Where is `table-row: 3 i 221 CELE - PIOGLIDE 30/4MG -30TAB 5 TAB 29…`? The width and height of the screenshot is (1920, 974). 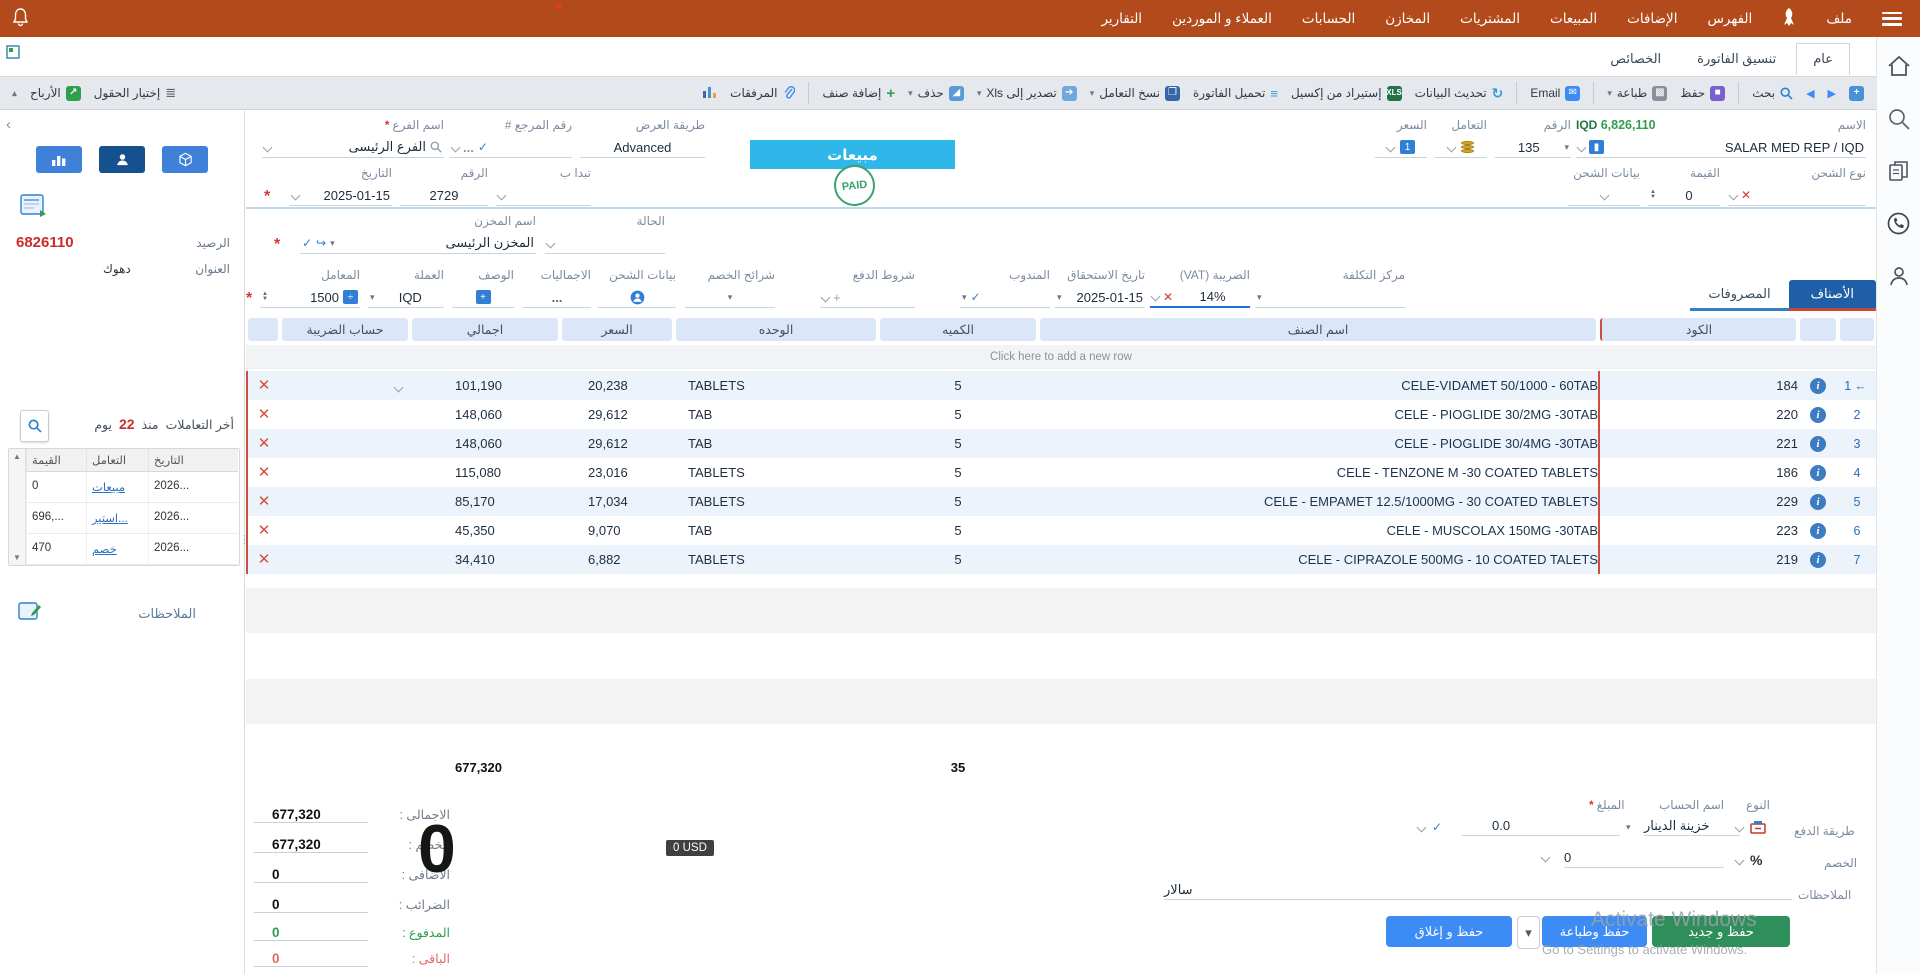 table-row: 3 i 221 CELE - PIOGLIDE 30/4MG -30TAB 5 TAB 29… is located at coordinates (1061, 443).